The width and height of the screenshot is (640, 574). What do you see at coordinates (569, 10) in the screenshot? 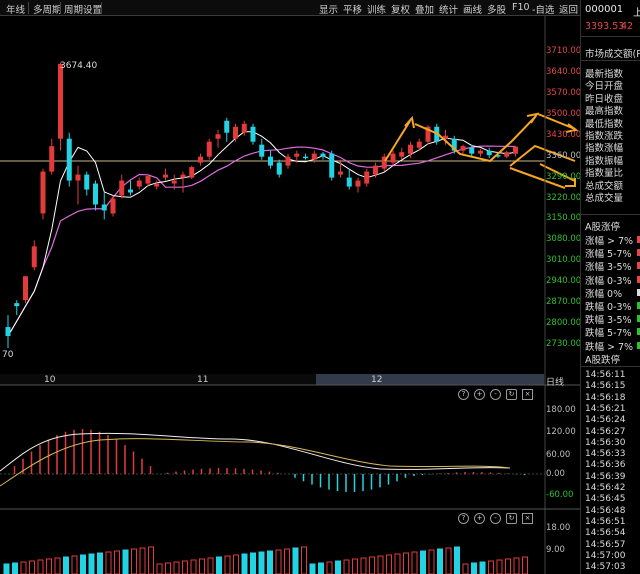
I see `btn-back: 返回` at bounding box center [569, 10].